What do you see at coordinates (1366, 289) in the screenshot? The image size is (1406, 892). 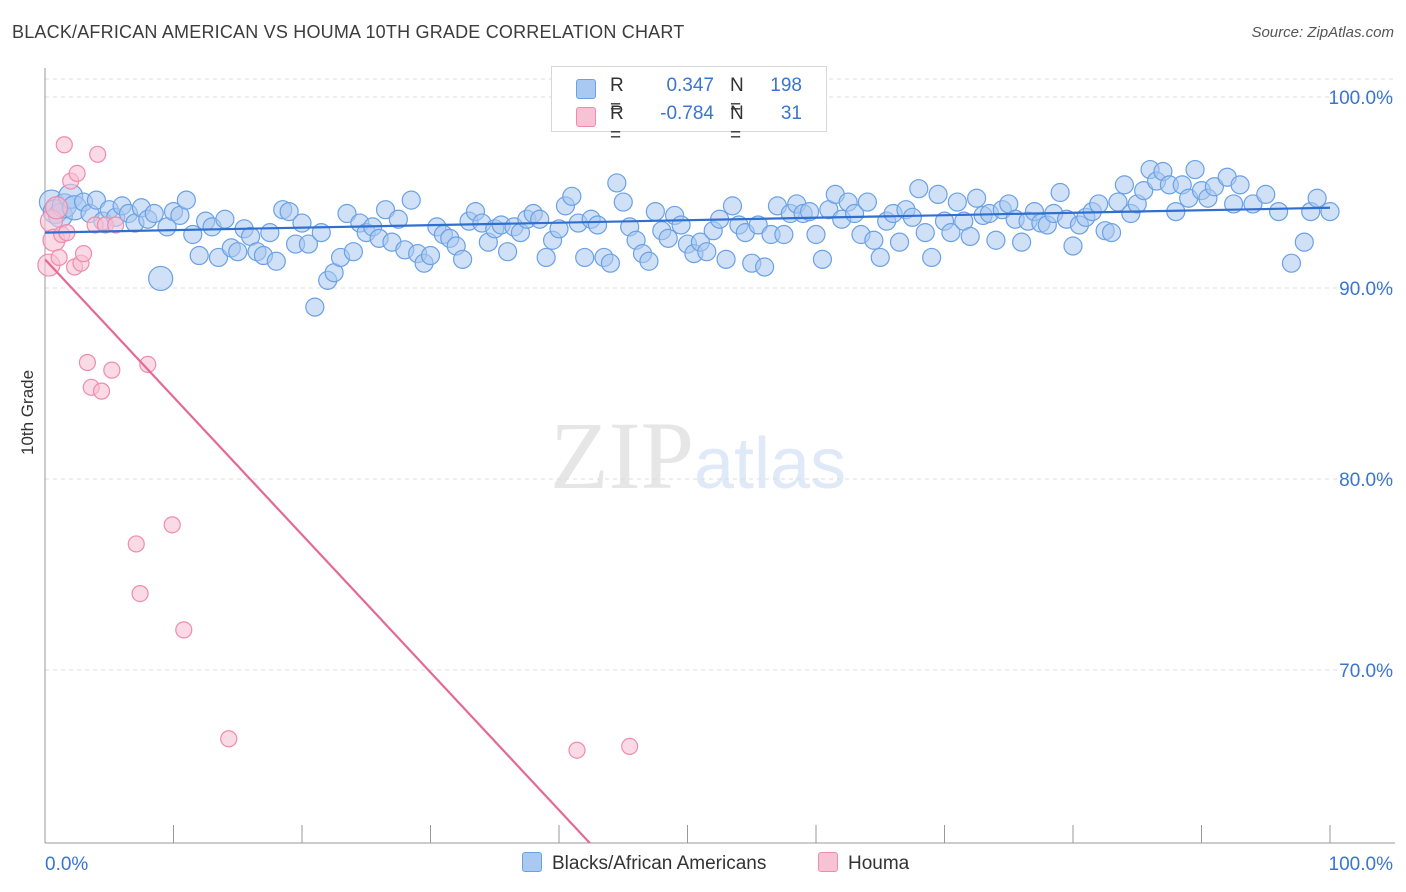 I see `y-tick-label: 90.0%` at bounding box center [1366, 289].